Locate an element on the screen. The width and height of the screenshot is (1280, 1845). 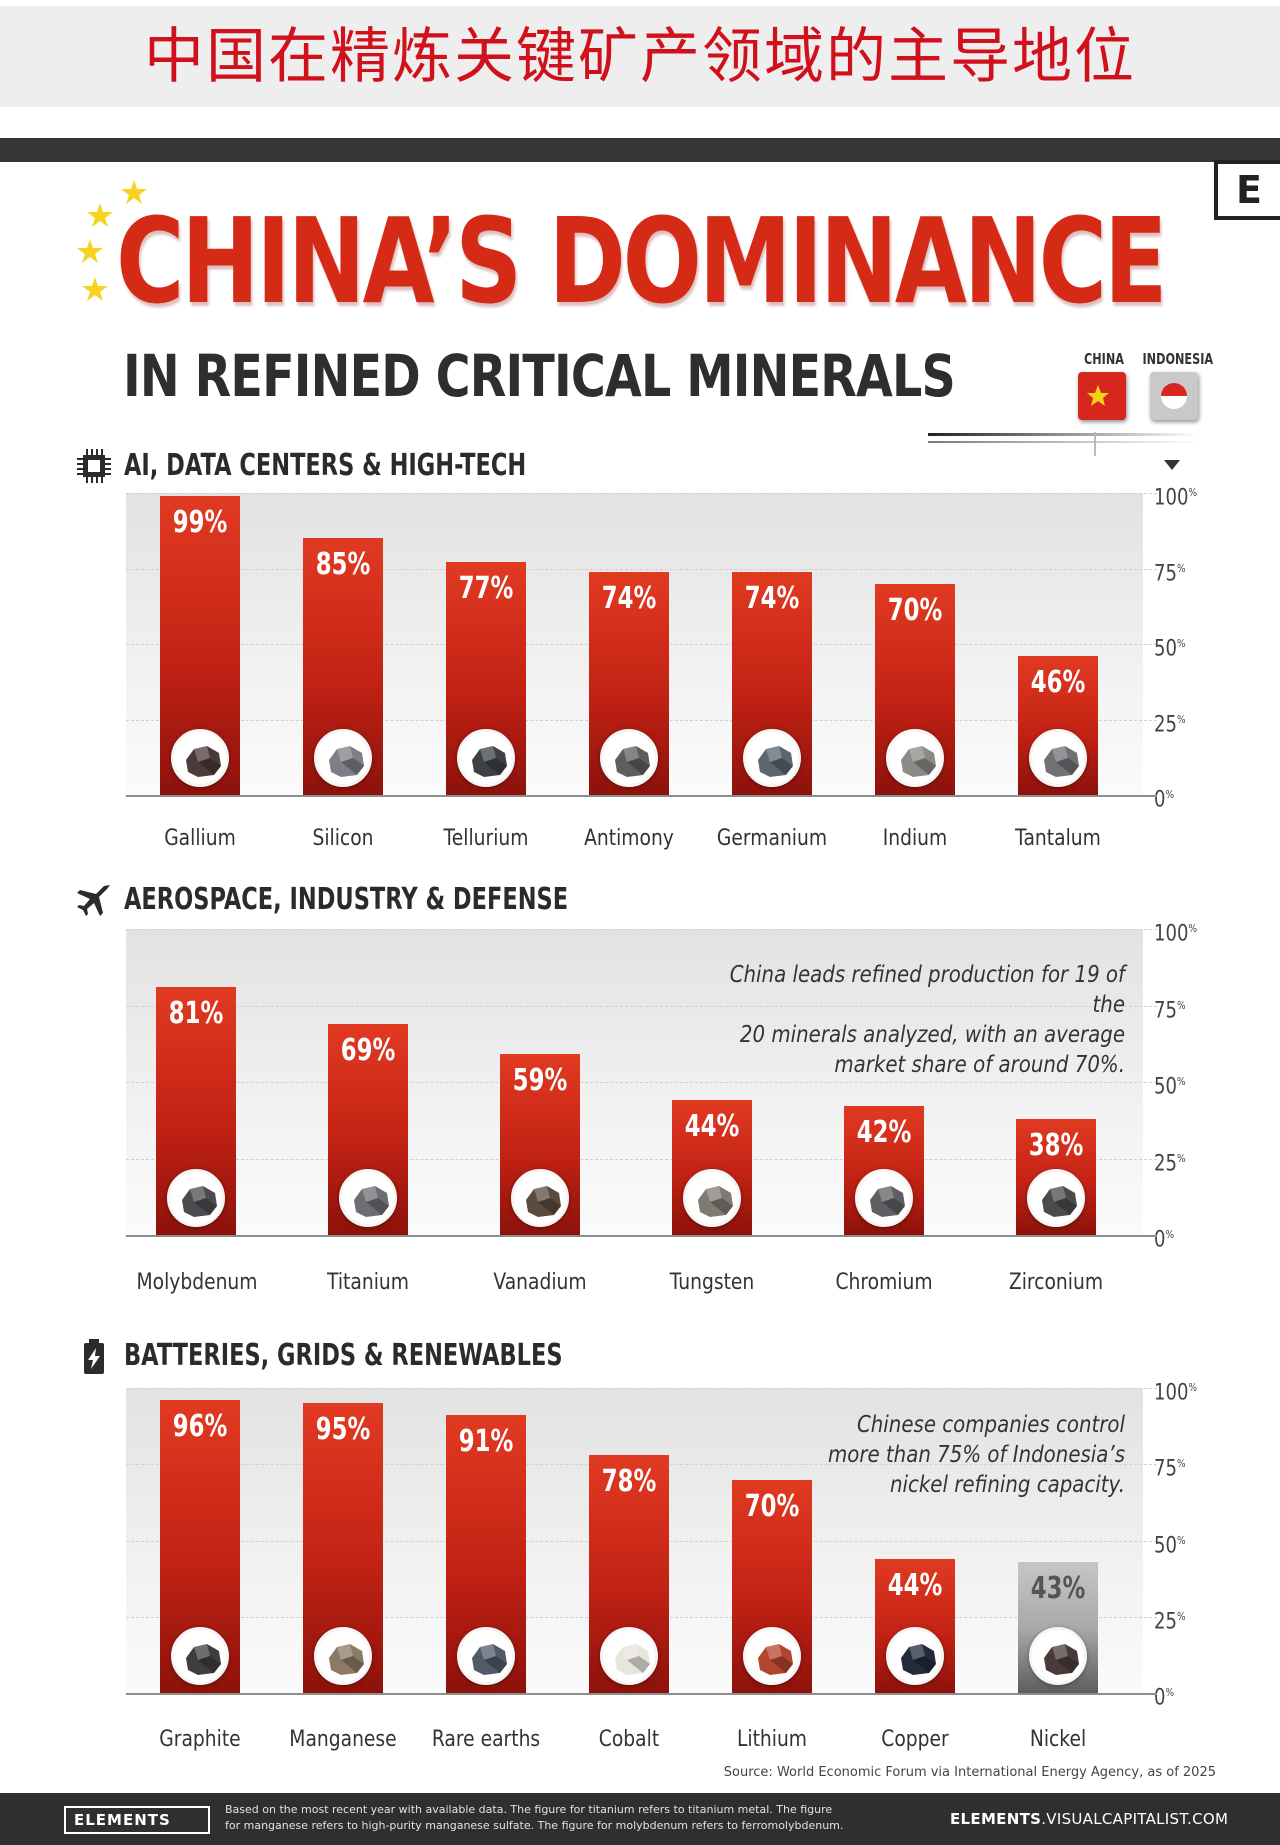
titanium-mineral-icon is located at coordinates (368, 1198).